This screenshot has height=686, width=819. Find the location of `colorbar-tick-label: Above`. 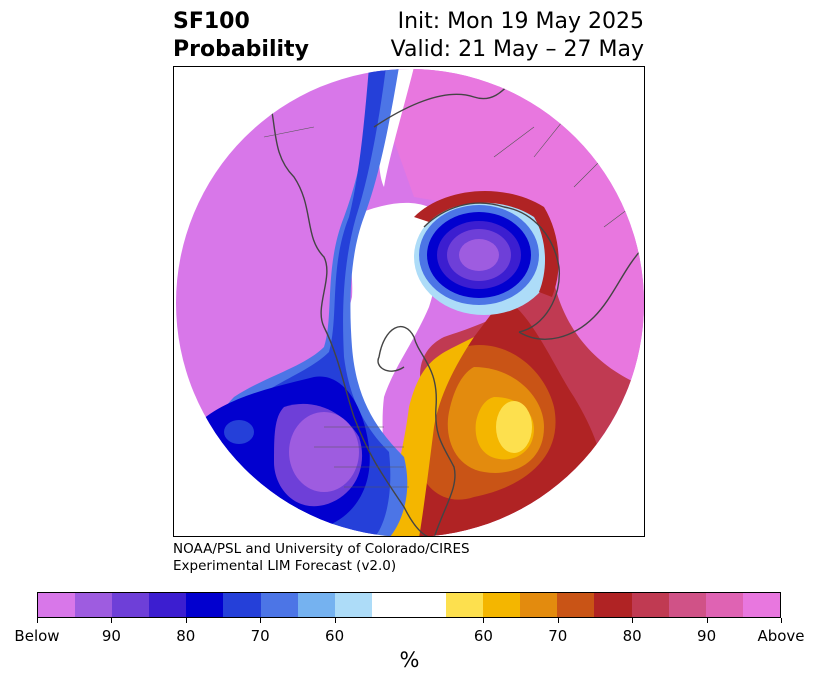

colorbar-tick-label: Above is located at coordinates (781, 636).